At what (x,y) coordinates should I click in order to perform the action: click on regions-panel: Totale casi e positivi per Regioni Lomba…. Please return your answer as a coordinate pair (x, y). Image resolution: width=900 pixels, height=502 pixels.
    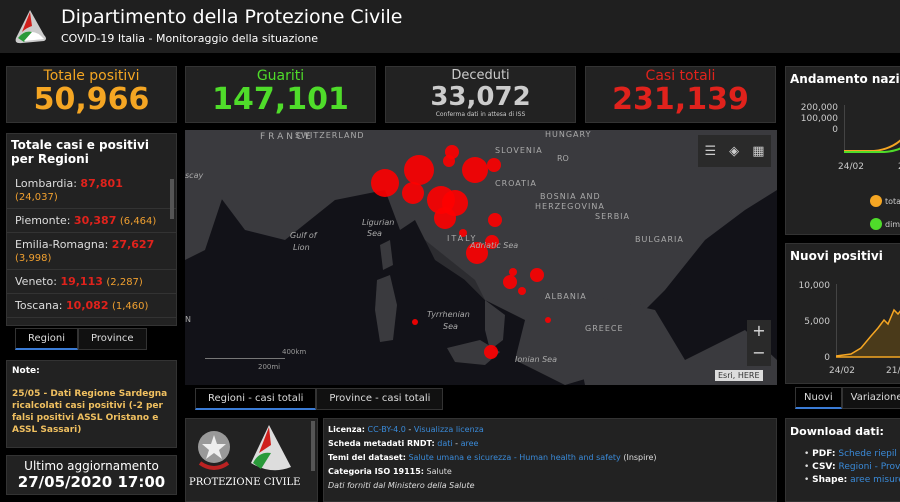
    Looking at the image, I should click on (91, 229).